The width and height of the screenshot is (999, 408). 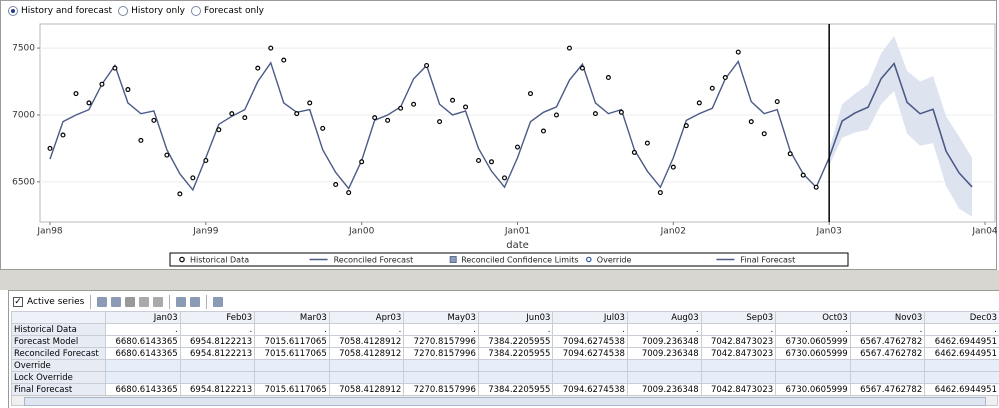 What do you see at coordinates (60, 11) in the screenshot?
I see `radio-option: History and forecast` at bounding box center [60, 11].